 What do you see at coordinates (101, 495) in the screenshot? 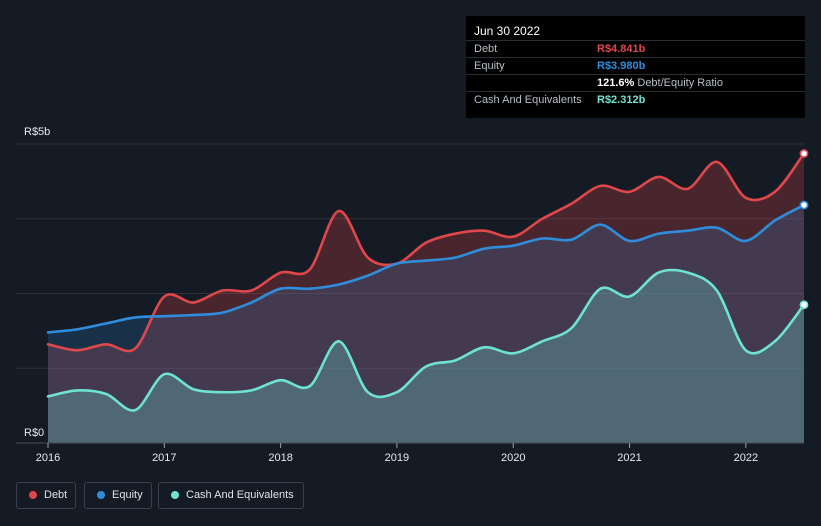
I see `legend-equity-dot-icon` at bounding box center [101, 495].